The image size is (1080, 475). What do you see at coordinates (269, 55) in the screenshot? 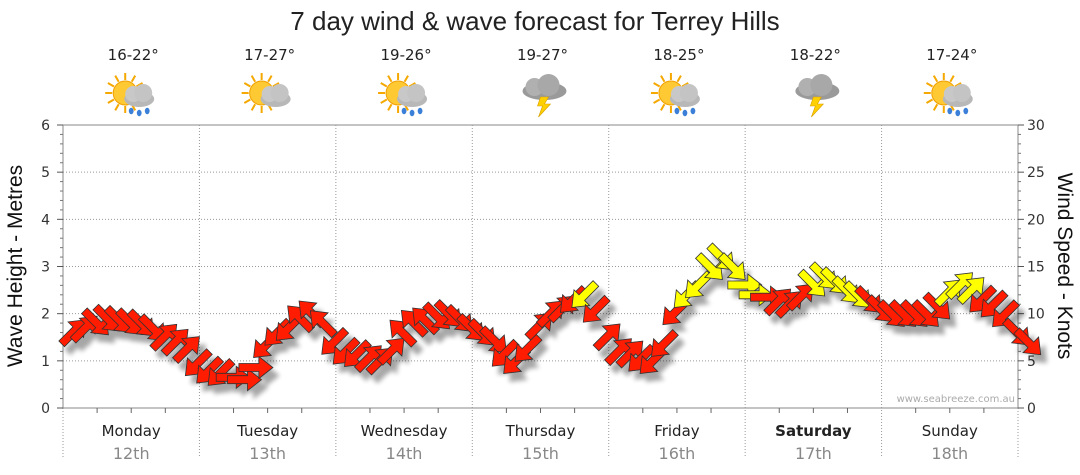
I see `temperature-range: 17-27°` at bounding box center [269, 55].